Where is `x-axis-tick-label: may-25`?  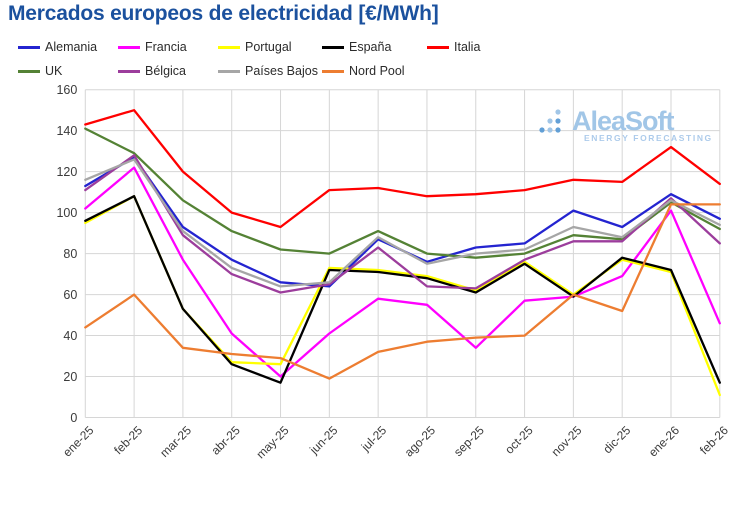 x-axis-tick-label: may-25 is located at coordinates (272, 442).